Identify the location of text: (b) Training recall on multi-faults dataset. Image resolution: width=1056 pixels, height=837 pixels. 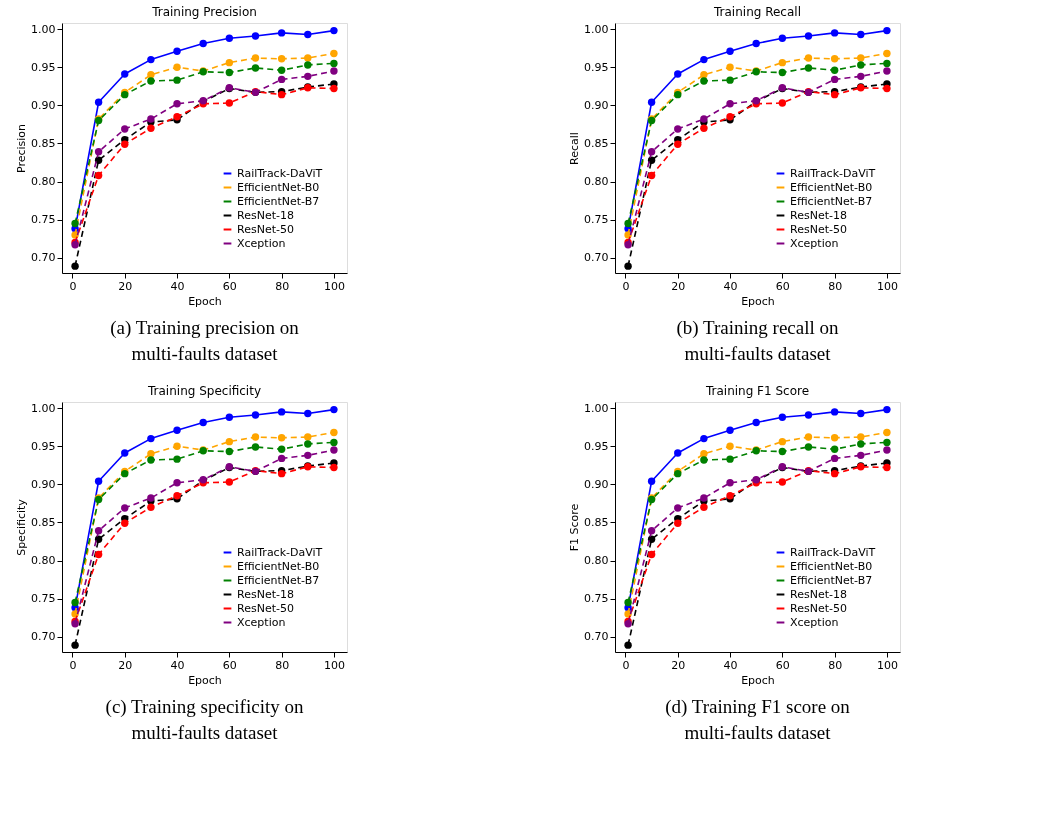
(757, 340).